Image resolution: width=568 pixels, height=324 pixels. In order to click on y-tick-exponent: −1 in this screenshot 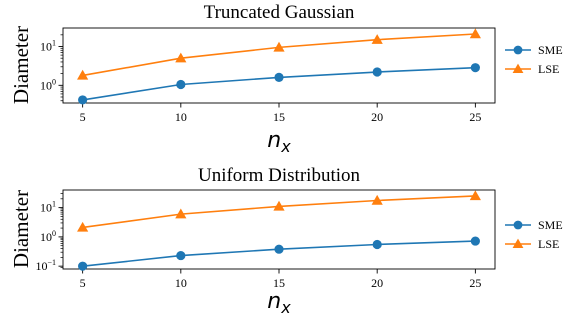, I will do `click(51, 262)`.